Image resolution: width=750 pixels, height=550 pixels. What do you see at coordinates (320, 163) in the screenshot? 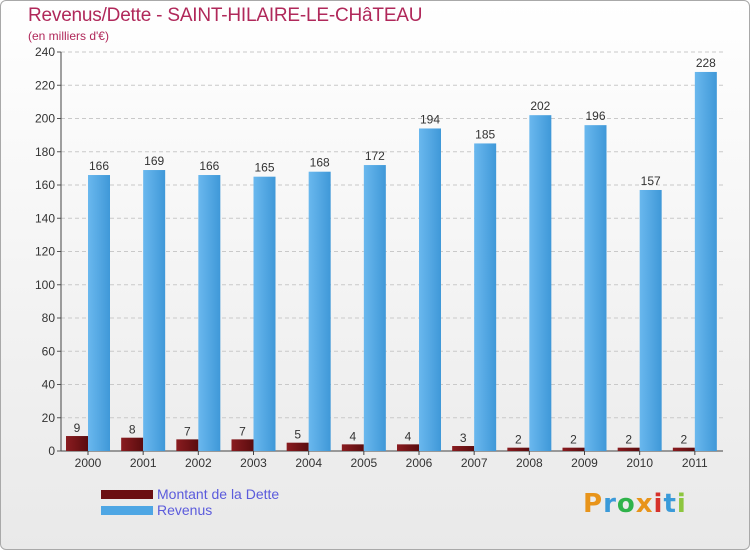
I see `label-revenus-2004: 168` at bounding box center [320, 163].